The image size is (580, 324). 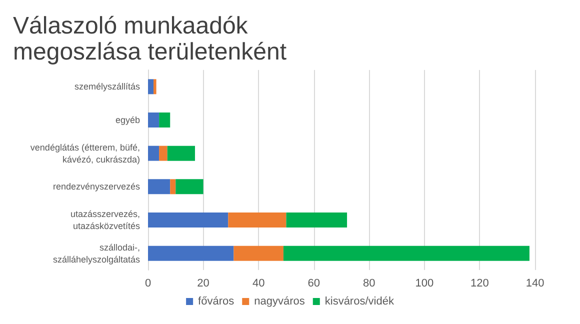 What do you see at coordinates (280, 302) in the screenshot?
I see `legend-label: nagyváros` at bounding box center [280, 302].